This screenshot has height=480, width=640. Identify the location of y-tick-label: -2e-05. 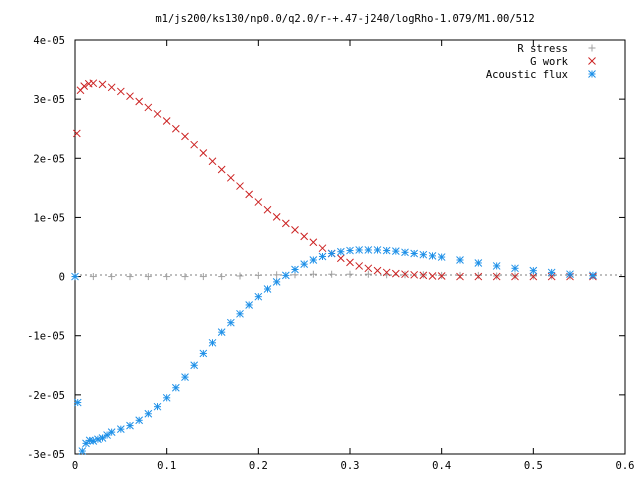
(46, 396).